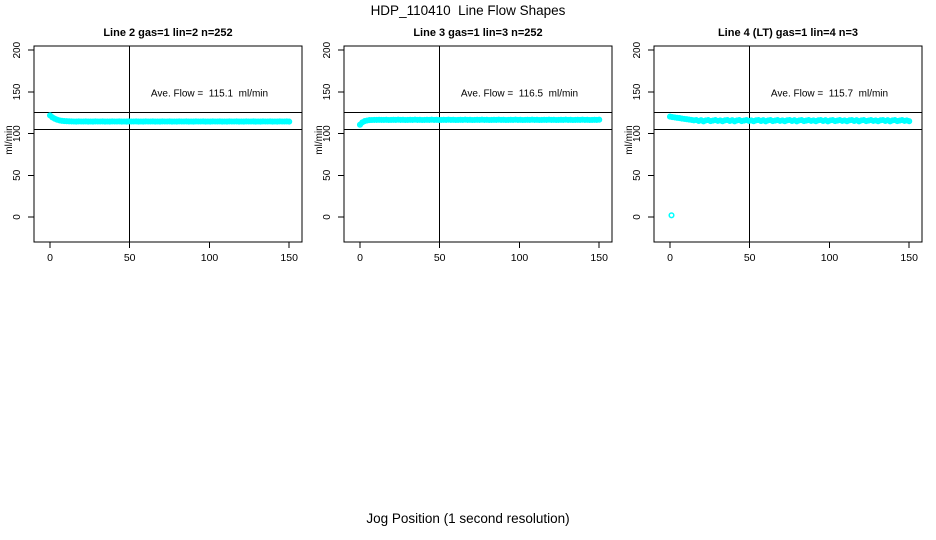  Describe the element at coordinates (468, 518) in the screenshot. I see `x-axis-title: Jog Position (1 second resolution)` at that location.